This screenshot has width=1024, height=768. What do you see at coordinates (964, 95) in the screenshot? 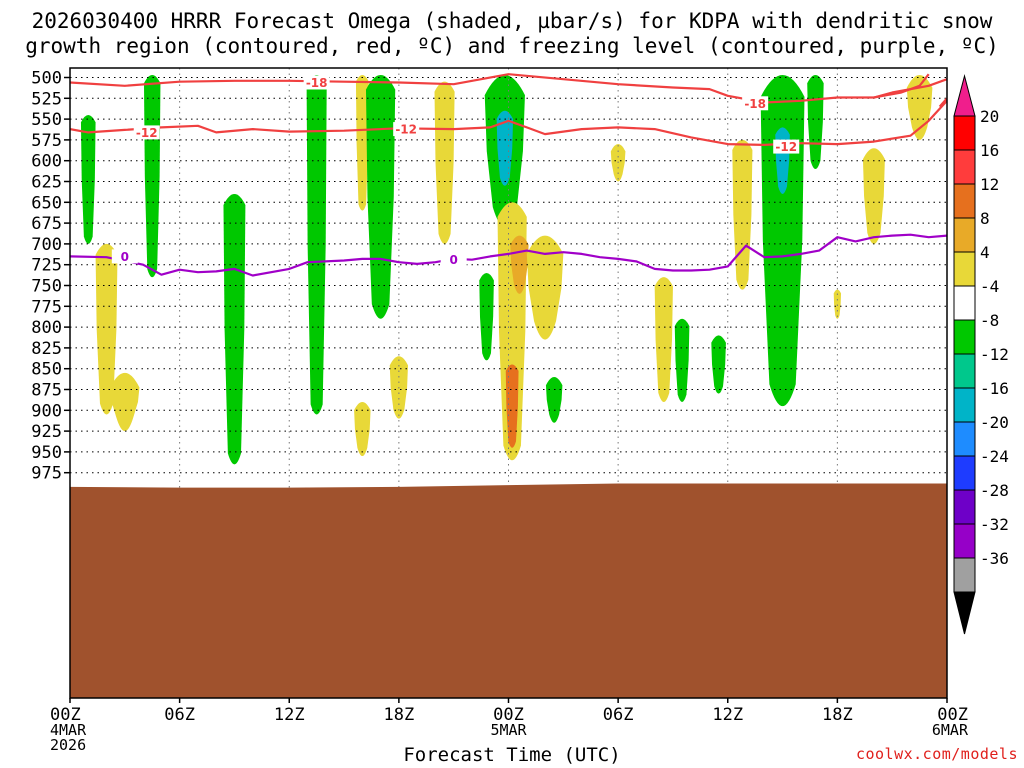
I see `colorbar-top-extension` at bounding box center [964, 95].